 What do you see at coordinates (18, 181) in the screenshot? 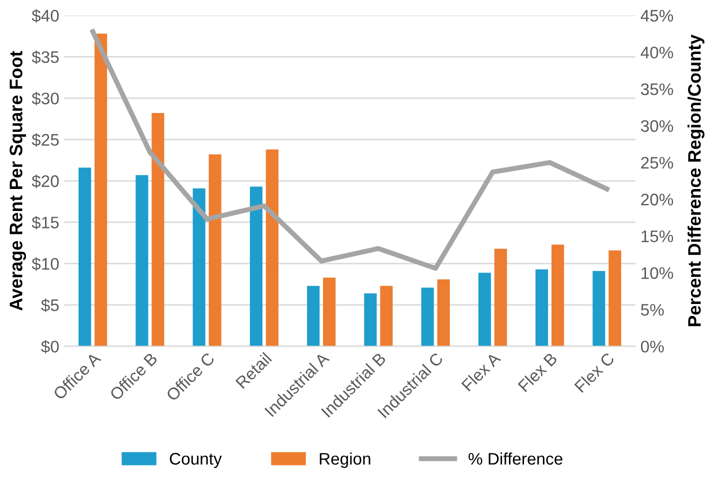
I see `y-axis-title: Average Rent Per Square Foot` at bounding box center [18, 181].